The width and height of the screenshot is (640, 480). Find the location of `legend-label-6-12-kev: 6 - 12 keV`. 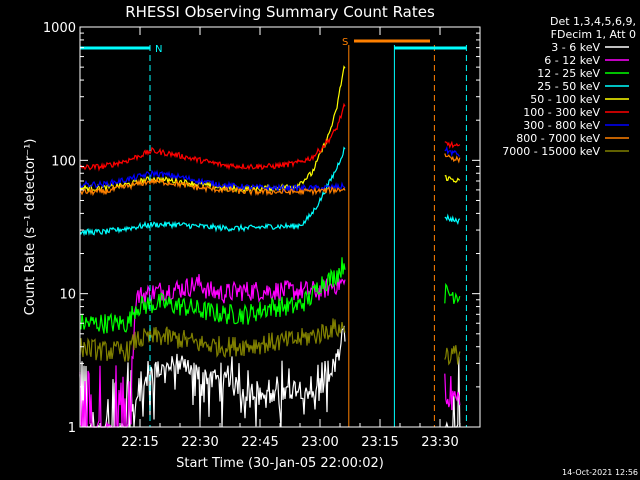

legend-label-6-12-kev: 6 - 12 keV is located at coordinates (572, 60).